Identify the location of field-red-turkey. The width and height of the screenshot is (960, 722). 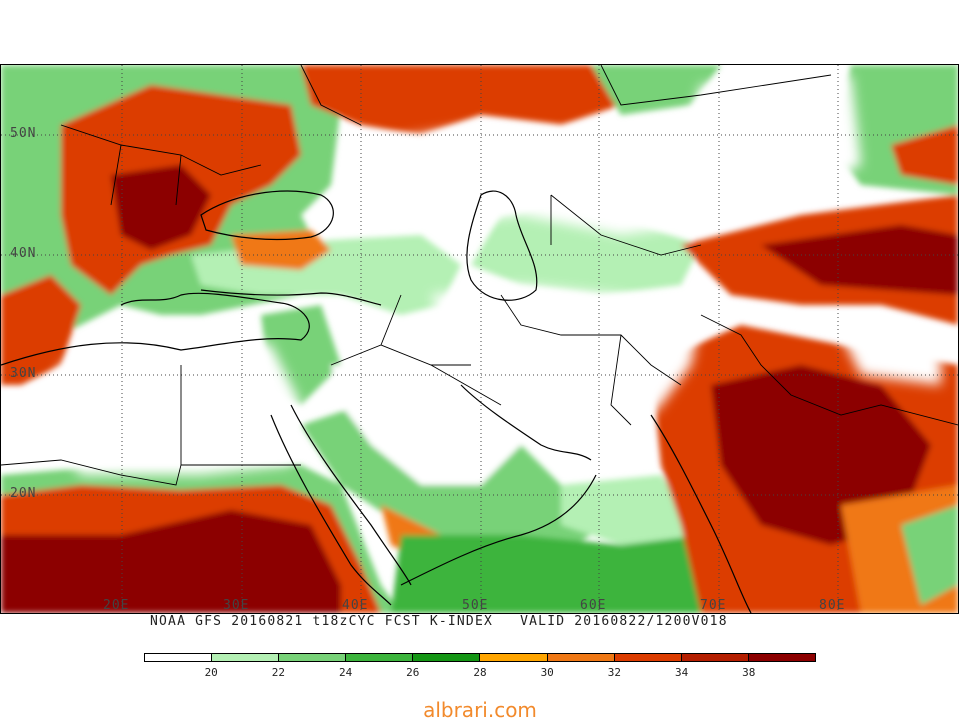
(281, 250).